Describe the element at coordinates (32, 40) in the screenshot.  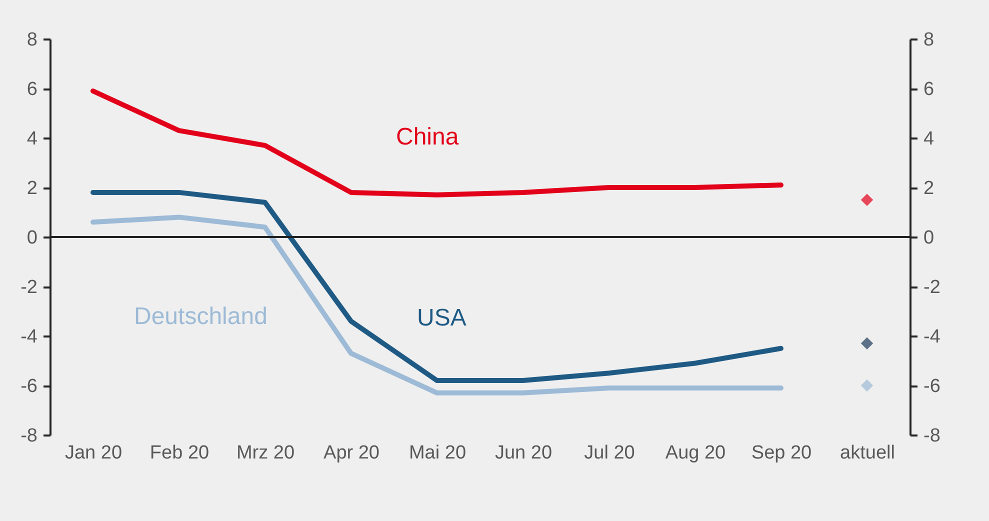
I see `y-tick-label: 8` at that location.